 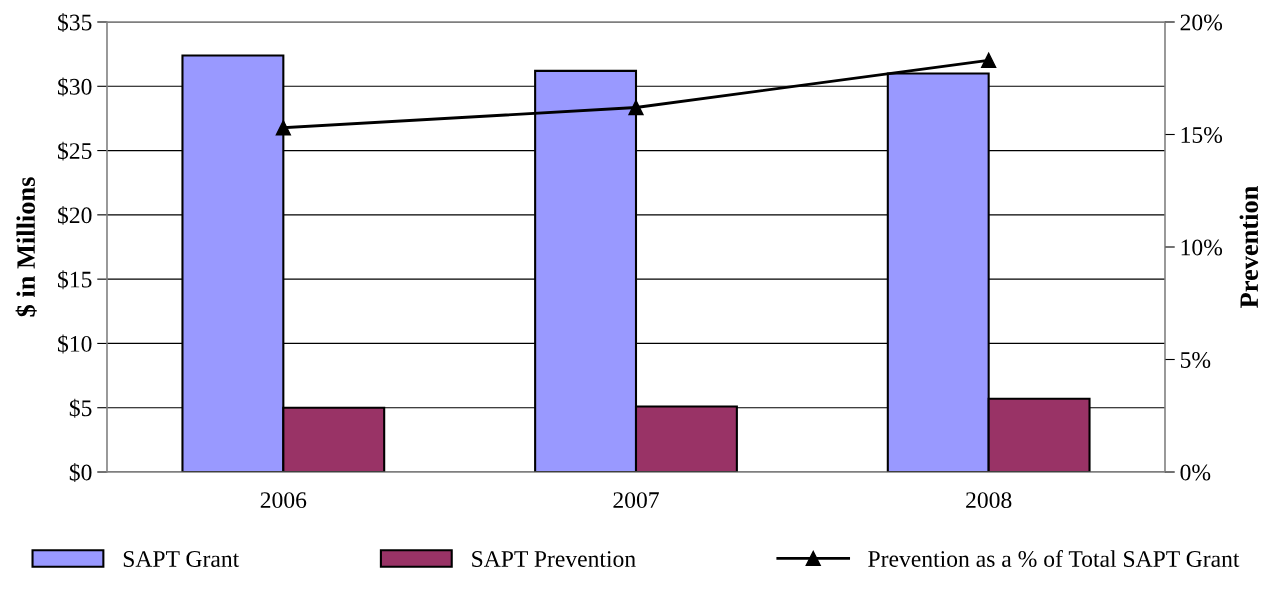 What do you see at coordinates (75, 22) in the screenshot?
I see `y-tick-label: $35` at bounding box center [75, 22].